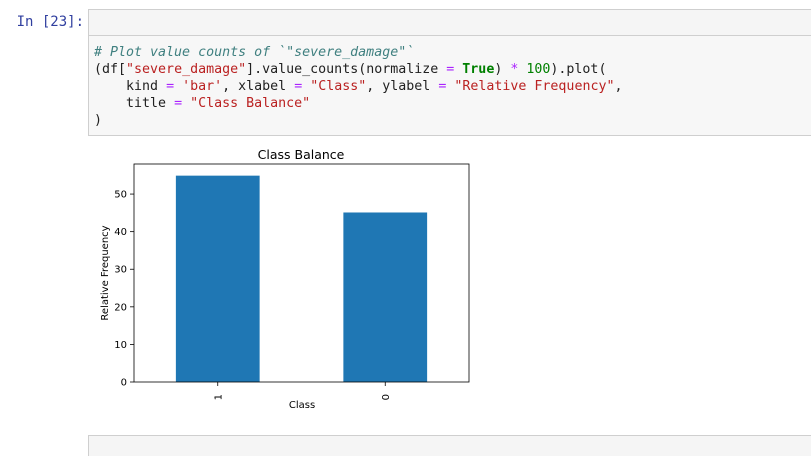  I want to click on code-token: , xlabel, so click(258, 86).